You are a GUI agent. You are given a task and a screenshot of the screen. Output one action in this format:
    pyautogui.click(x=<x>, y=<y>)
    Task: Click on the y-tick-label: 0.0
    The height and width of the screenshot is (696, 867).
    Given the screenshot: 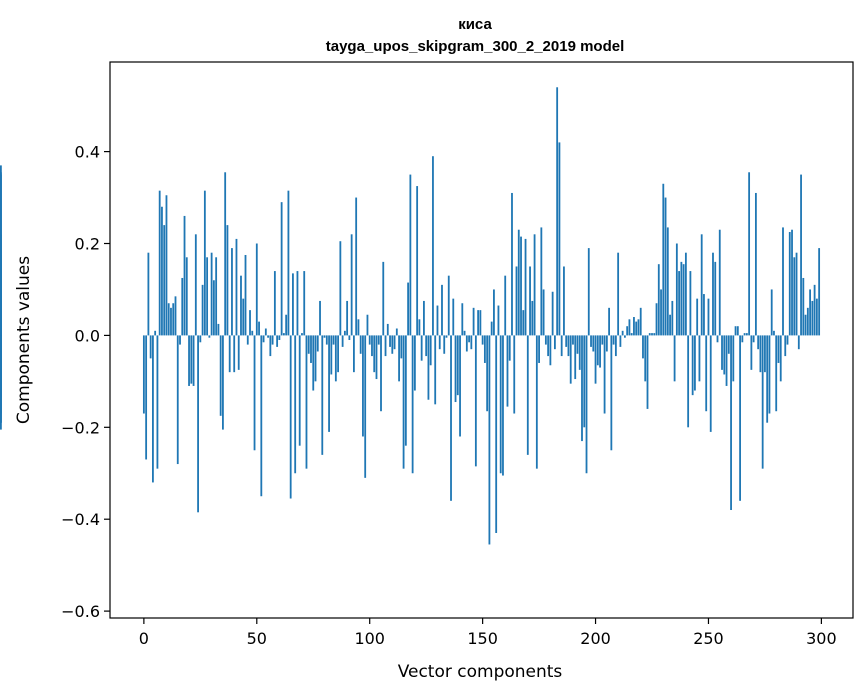 What is the action you would take?
    pyautogui.click(x=87, y=335)
    